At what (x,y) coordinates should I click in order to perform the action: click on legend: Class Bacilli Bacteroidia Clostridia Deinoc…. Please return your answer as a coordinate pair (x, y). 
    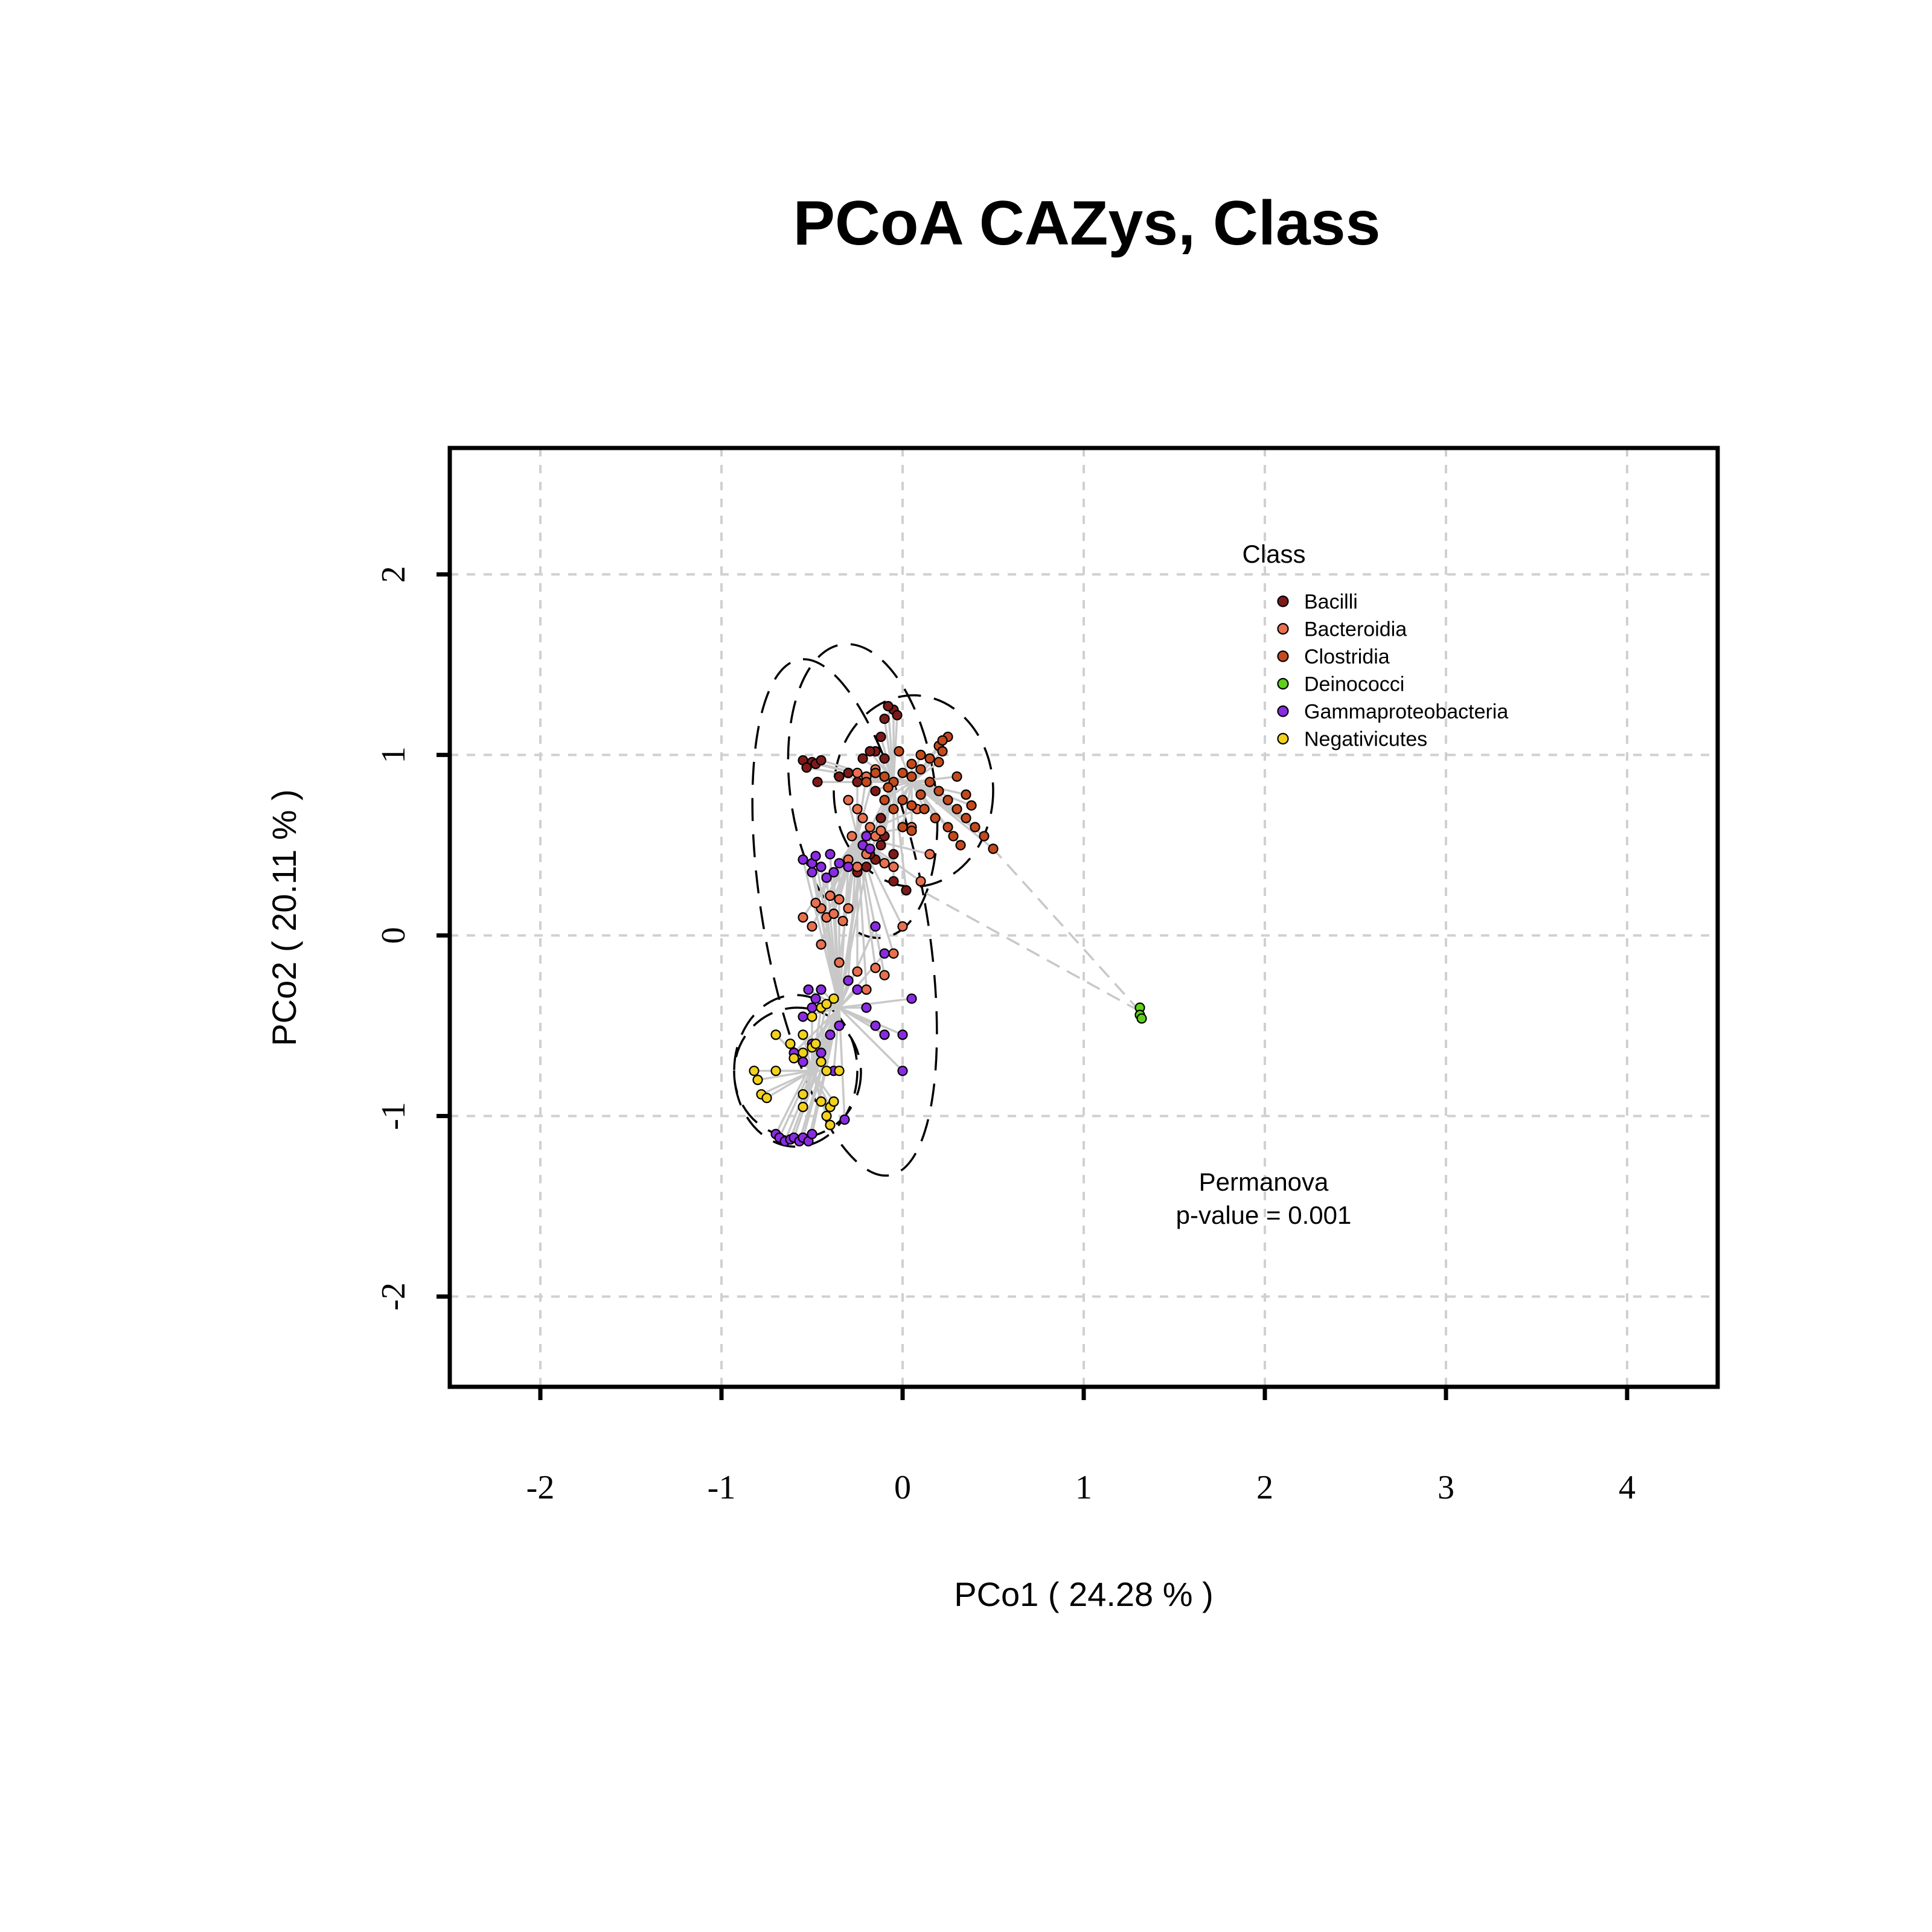
    Looking at the image, I should click on (1375, 645).